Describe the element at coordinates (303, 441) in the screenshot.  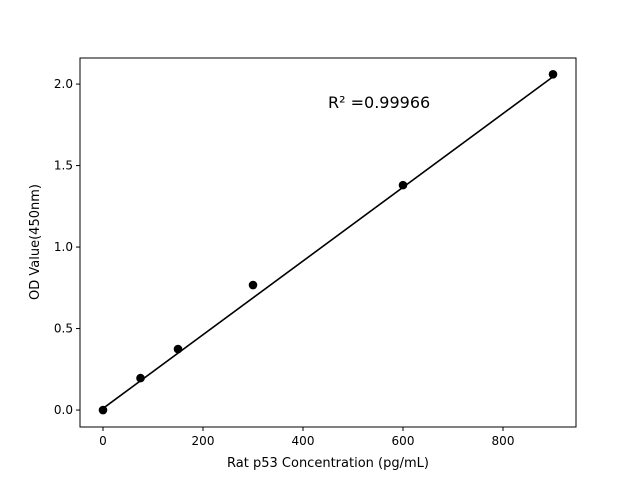
I see `x-tick-label: 400` at that location.